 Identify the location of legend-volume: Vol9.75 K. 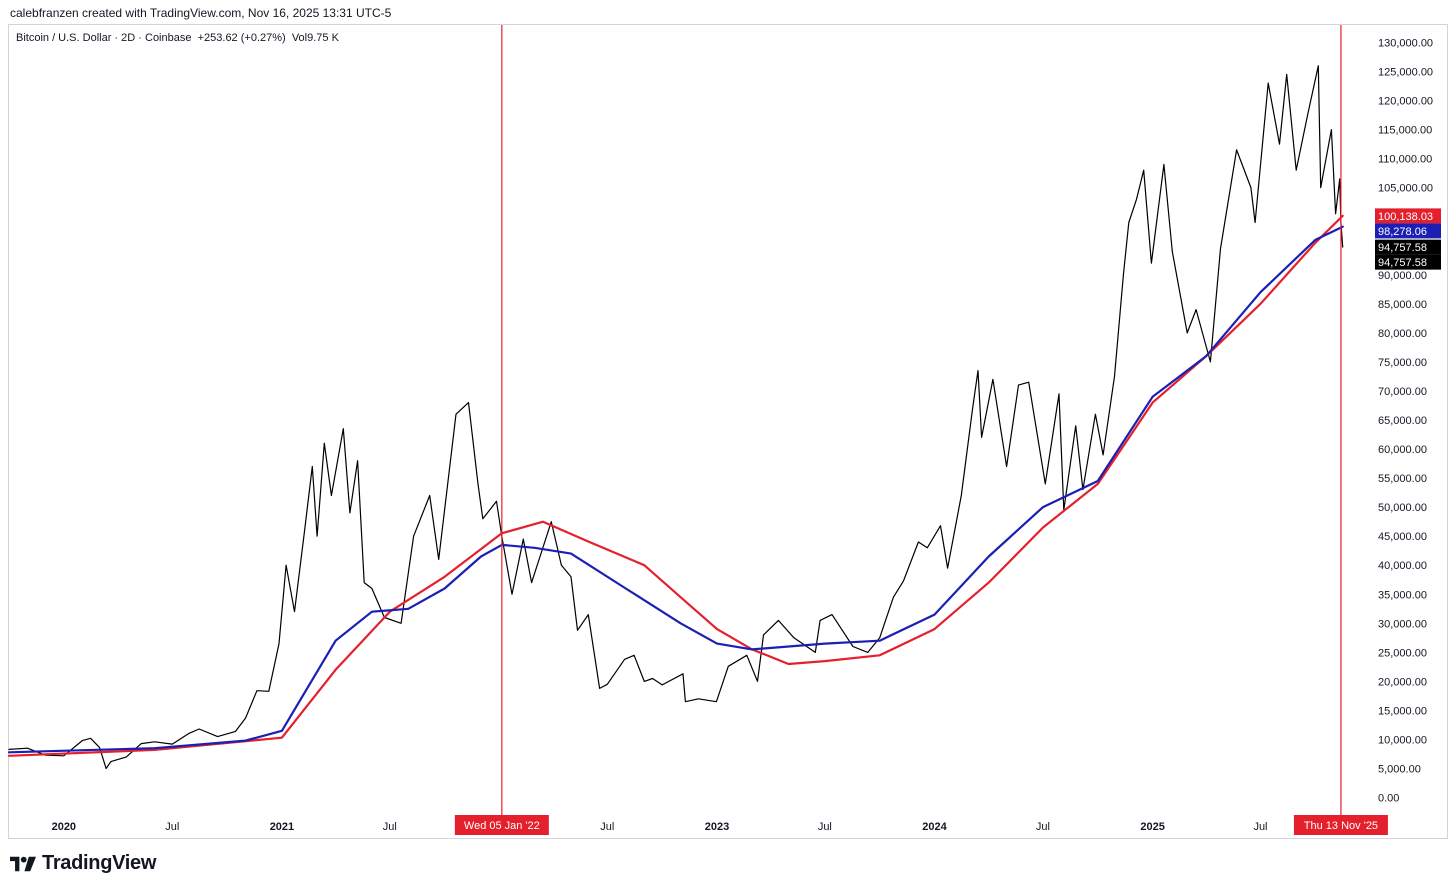
(315, 38).